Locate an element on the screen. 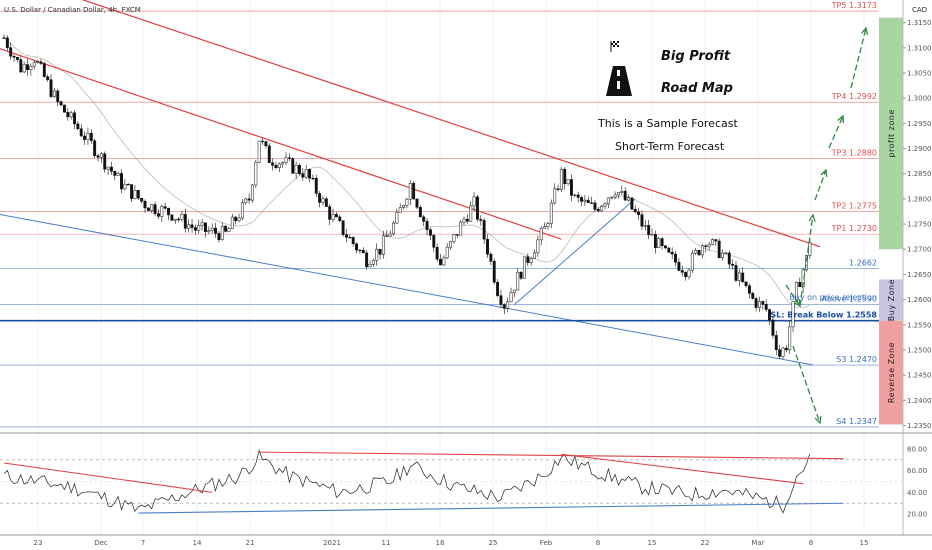 This screenshot has height=550, width=932. osc-tick-label: 20.00 is located at coordinates (917, 515).